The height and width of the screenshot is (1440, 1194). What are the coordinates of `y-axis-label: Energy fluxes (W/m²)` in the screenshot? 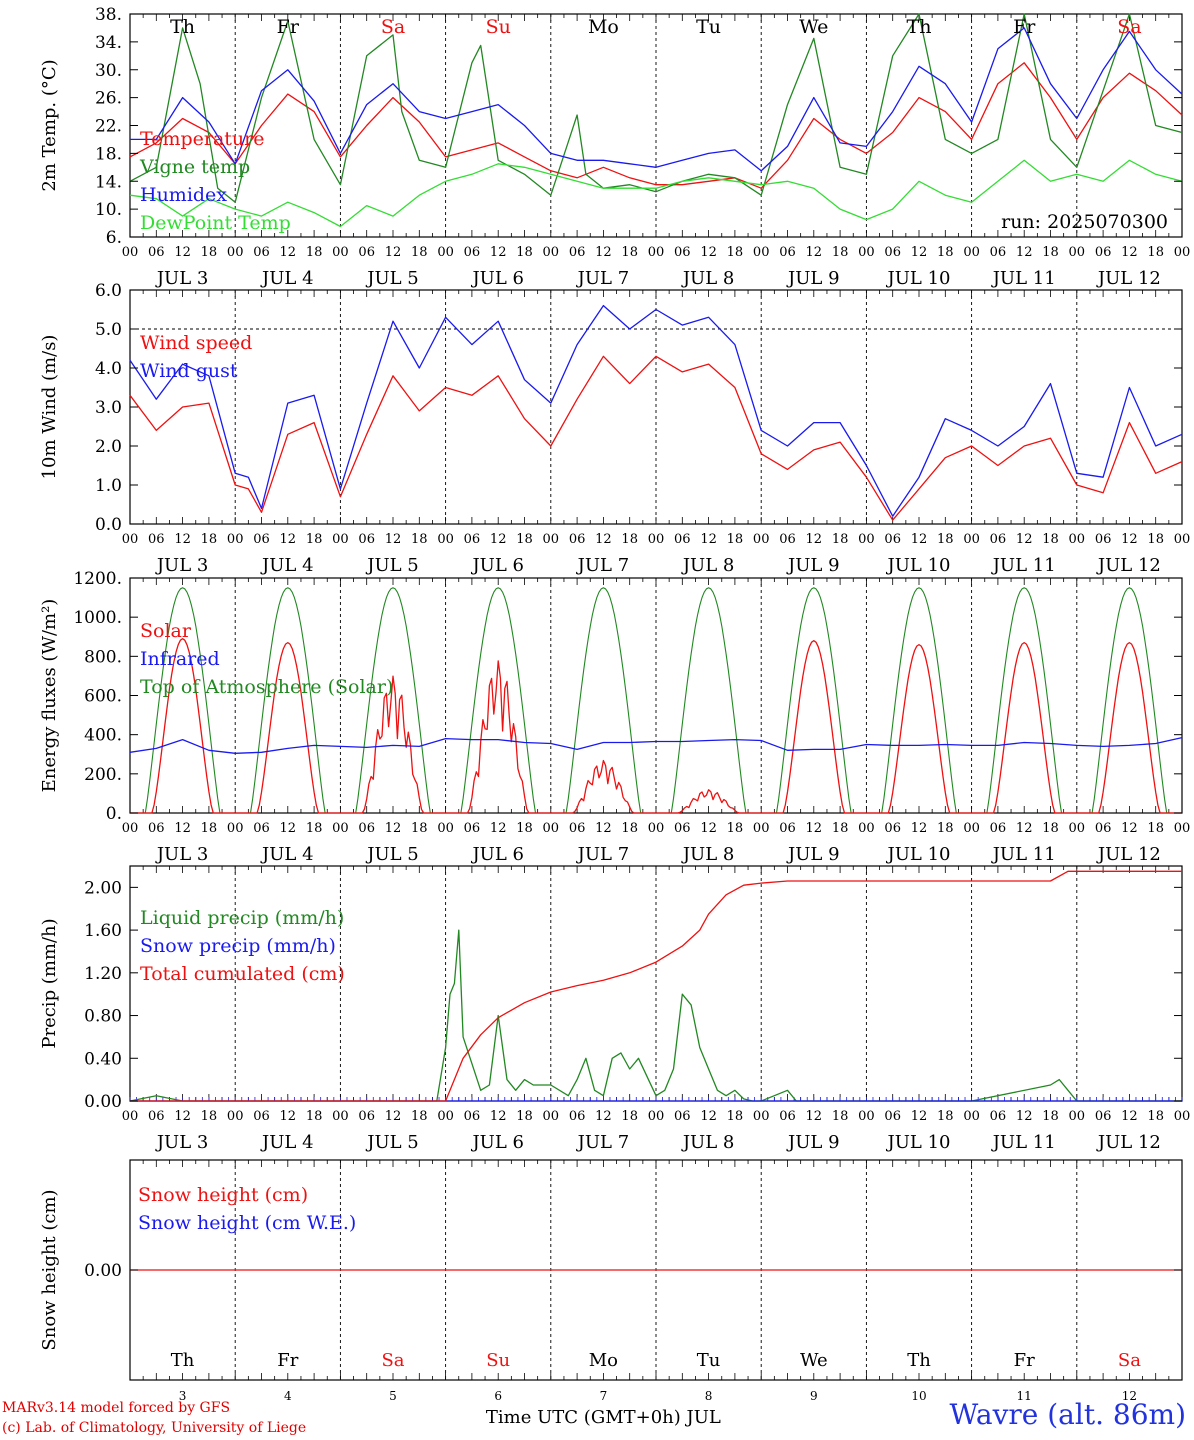 It's located at (49, 696).